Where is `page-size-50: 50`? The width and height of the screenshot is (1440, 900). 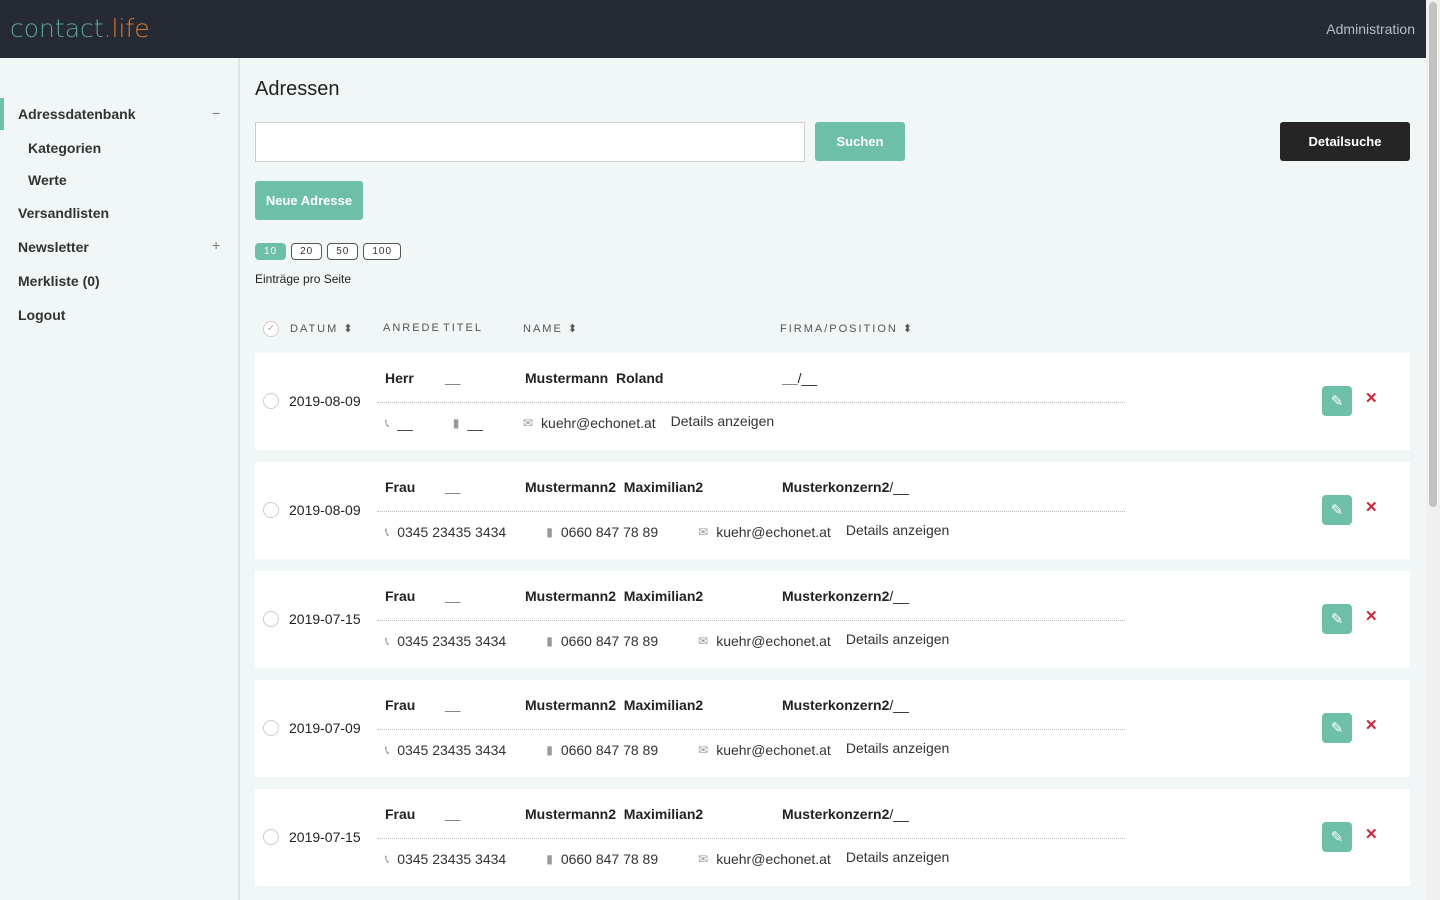
page-size-50: 50 is located at coordinates (343, 251).